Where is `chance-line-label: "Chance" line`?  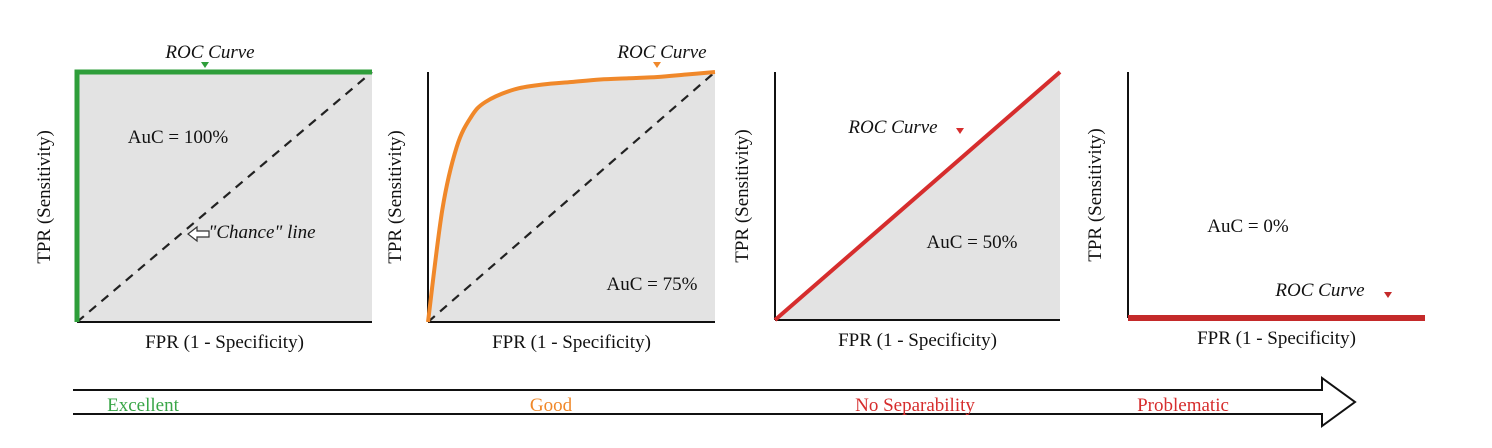 chance-line-label: "Chance" line is located at coordinates (261, 232).